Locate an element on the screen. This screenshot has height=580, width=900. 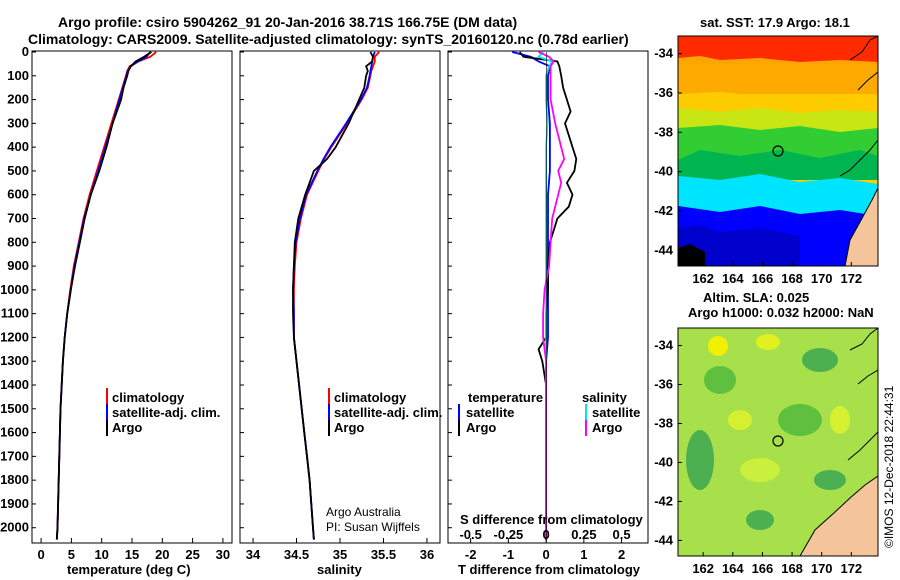
depth-tick-label: 1500 is located at coordinates (14, 408).